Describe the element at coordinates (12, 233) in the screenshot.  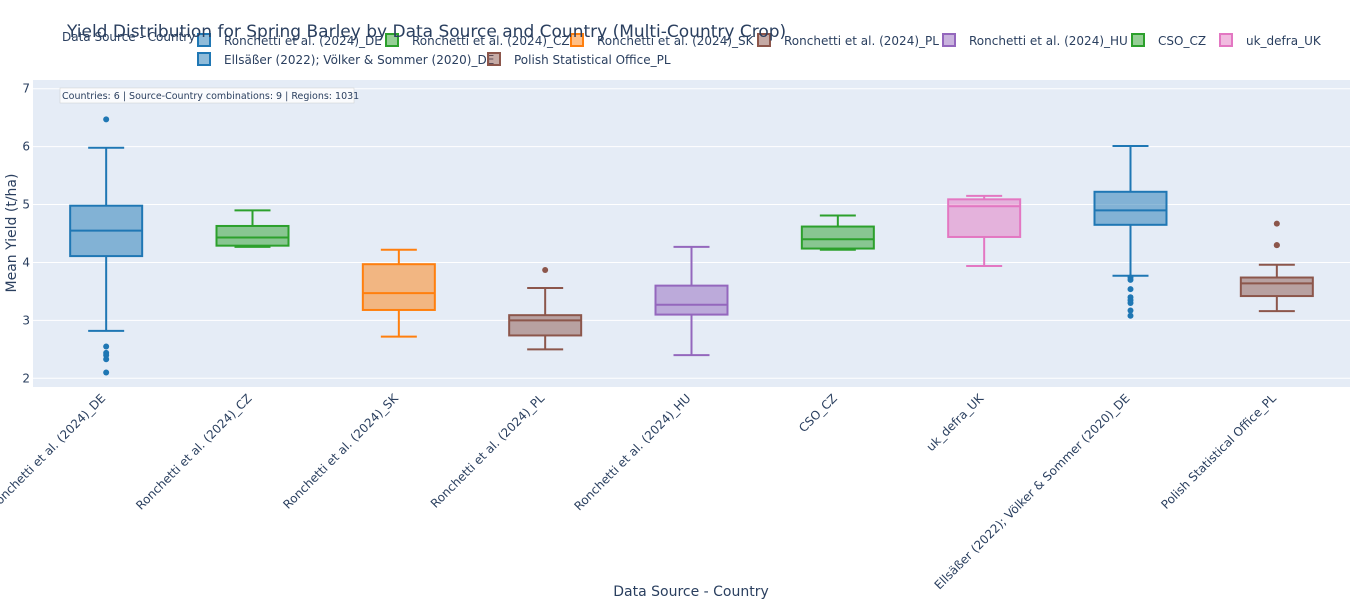
I see `y-axis-title: Mean Yield (t/ha)` at that location.